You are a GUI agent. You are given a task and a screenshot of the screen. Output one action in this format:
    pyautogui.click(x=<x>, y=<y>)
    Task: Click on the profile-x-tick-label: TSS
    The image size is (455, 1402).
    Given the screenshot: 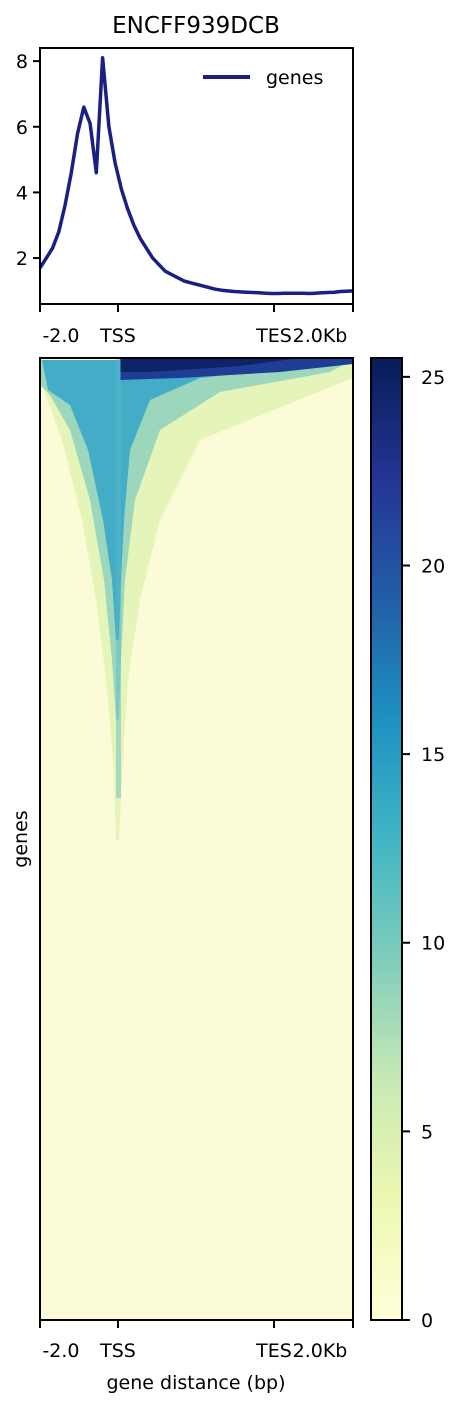 What is the action you would take?
    pyautogui.click(x=117, y=336)
    